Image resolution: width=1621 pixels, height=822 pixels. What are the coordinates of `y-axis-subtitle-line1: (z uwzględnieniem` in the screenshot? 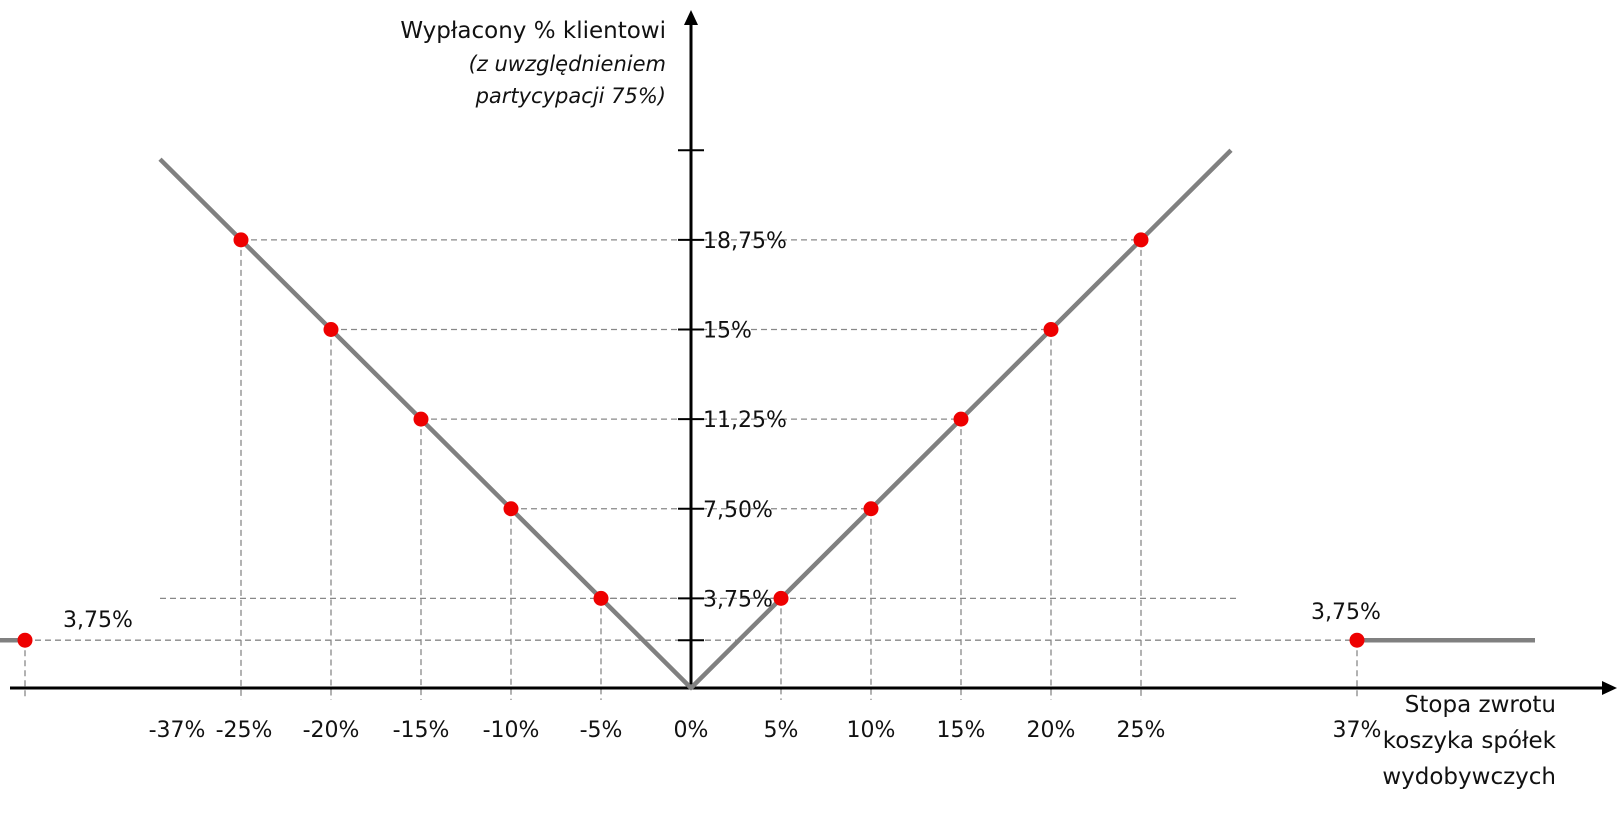 It's located at (567, 64).